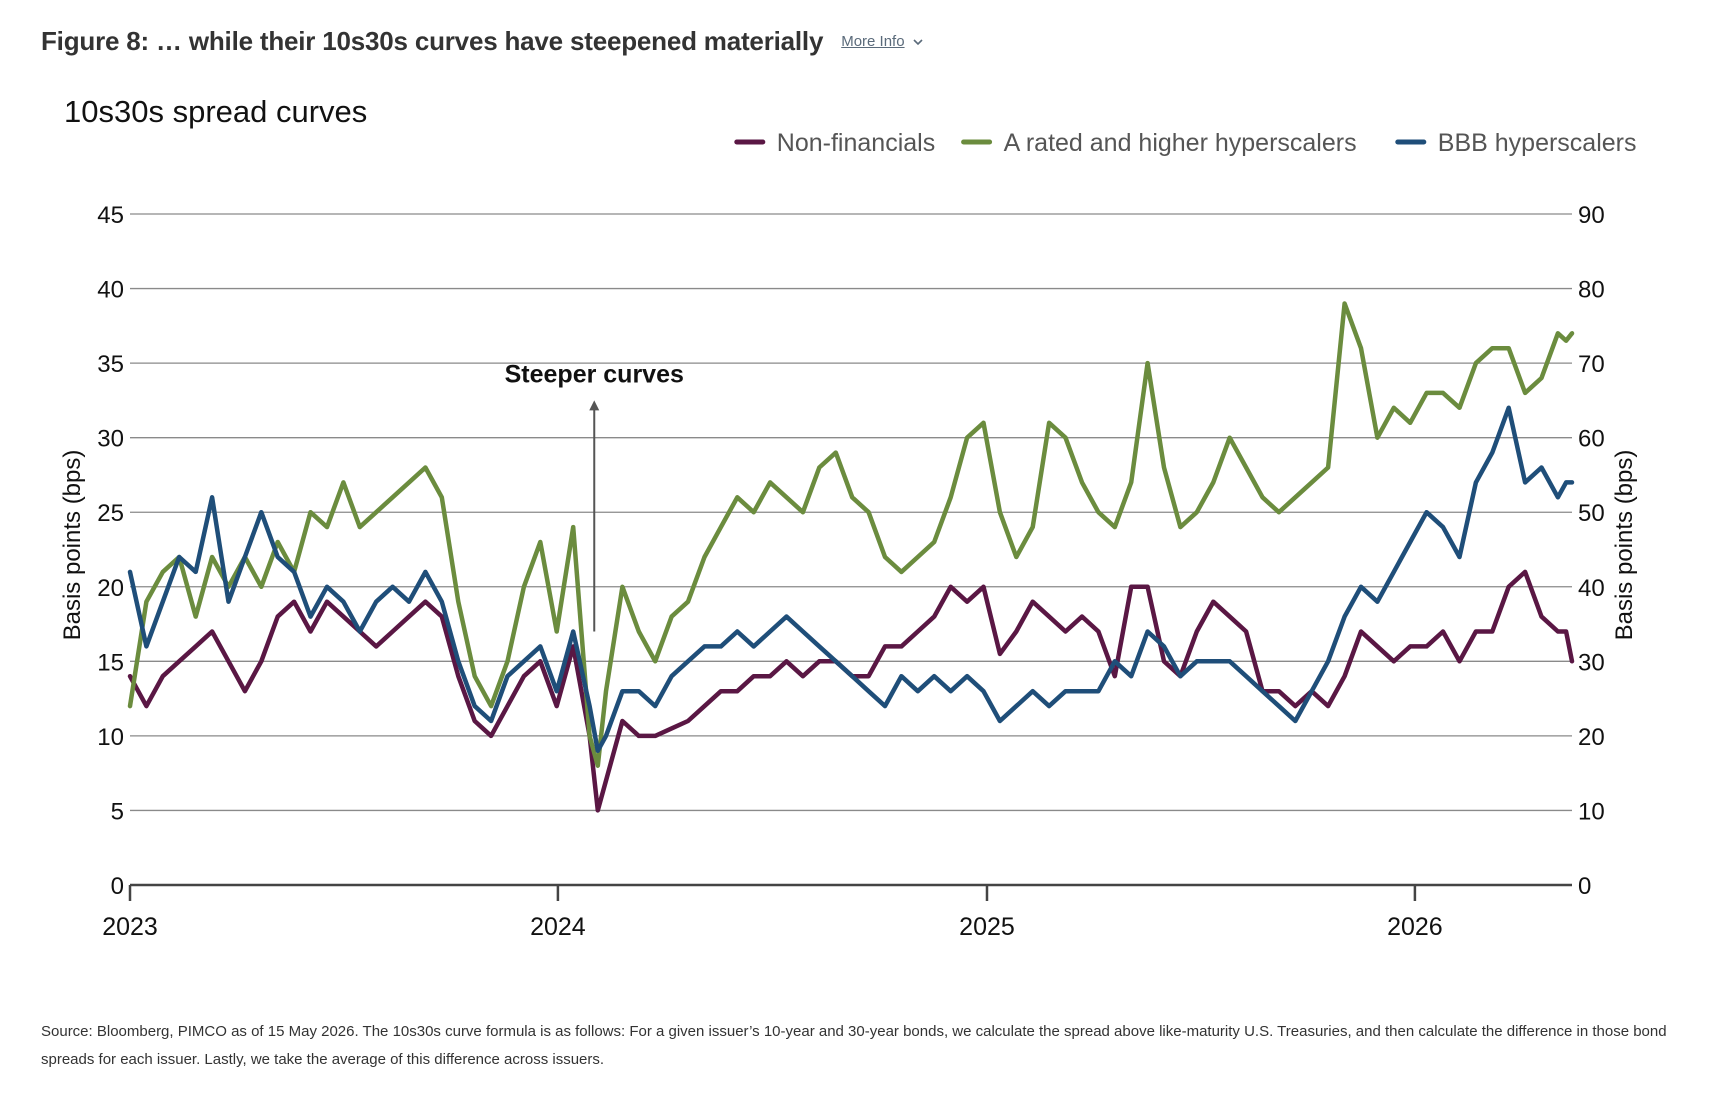 The height and width of the screenshot is (1100, 1716). Describe the element at coordinates (987, 927) in the screenshot. I see `x-tick-label: 2025` at that location.